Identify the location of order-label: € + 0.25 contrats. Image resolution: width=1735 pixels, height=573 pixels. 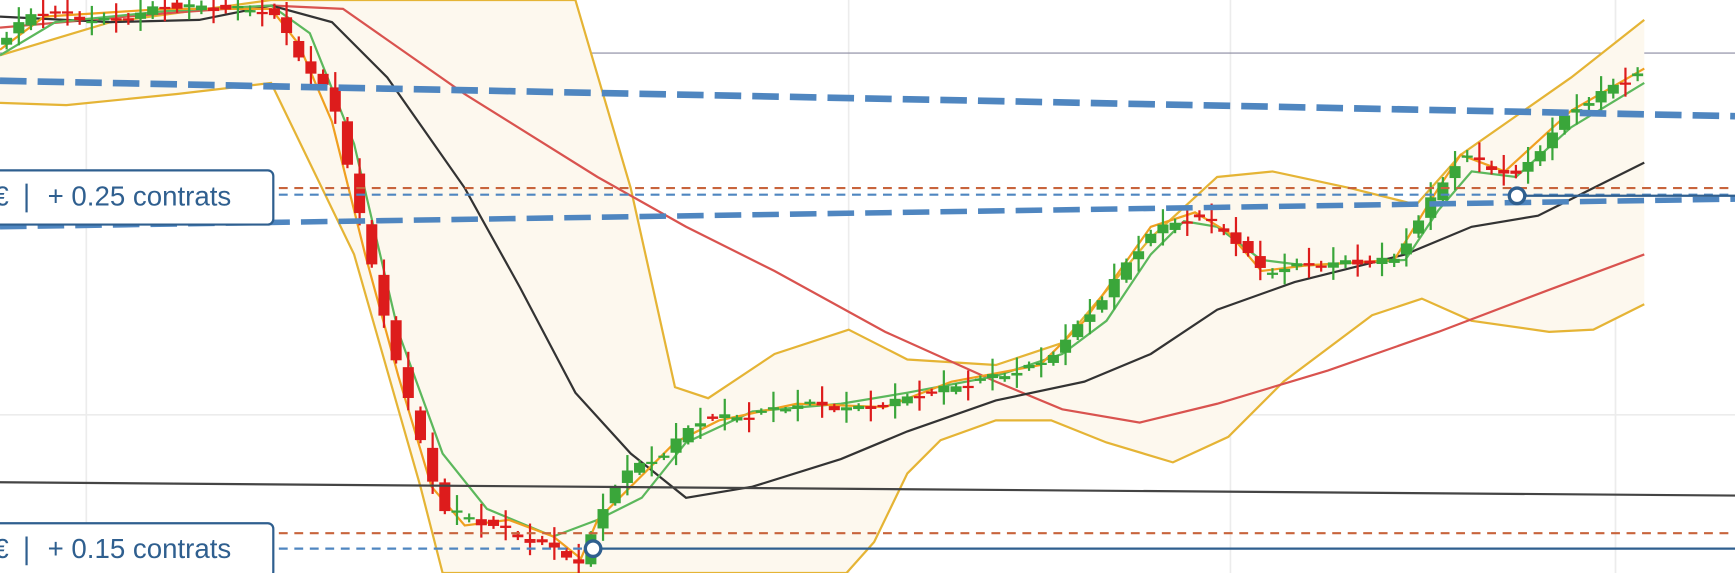
(137, 197).